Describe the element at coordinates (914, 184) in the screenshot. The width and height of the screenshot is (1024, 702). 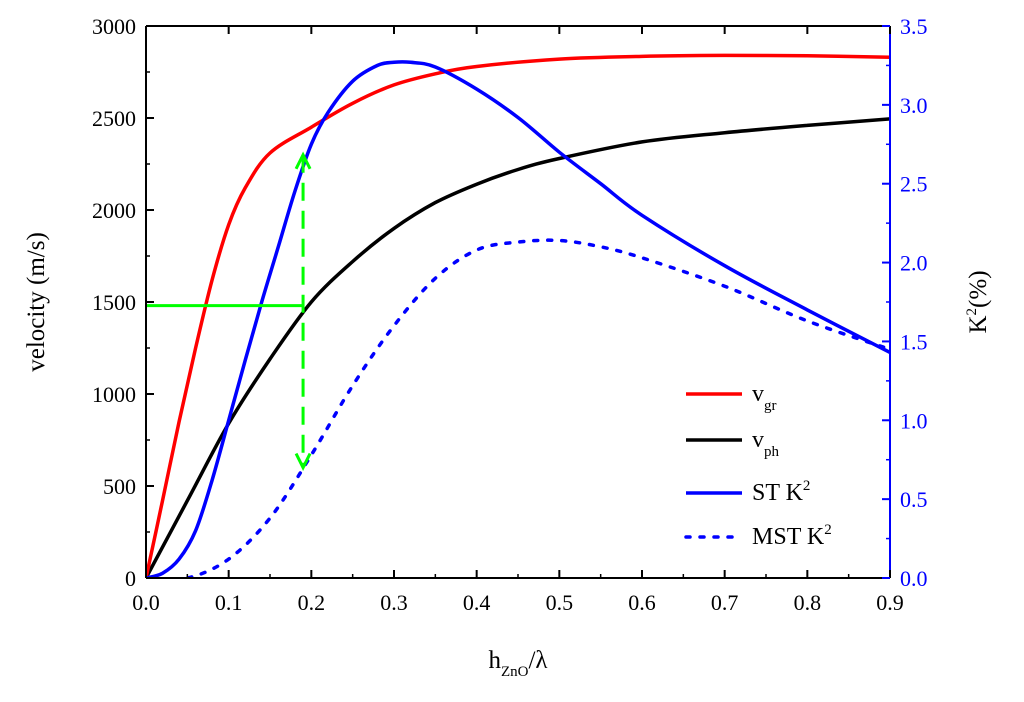
I see `y2-tick-label: 2.5` at that location.